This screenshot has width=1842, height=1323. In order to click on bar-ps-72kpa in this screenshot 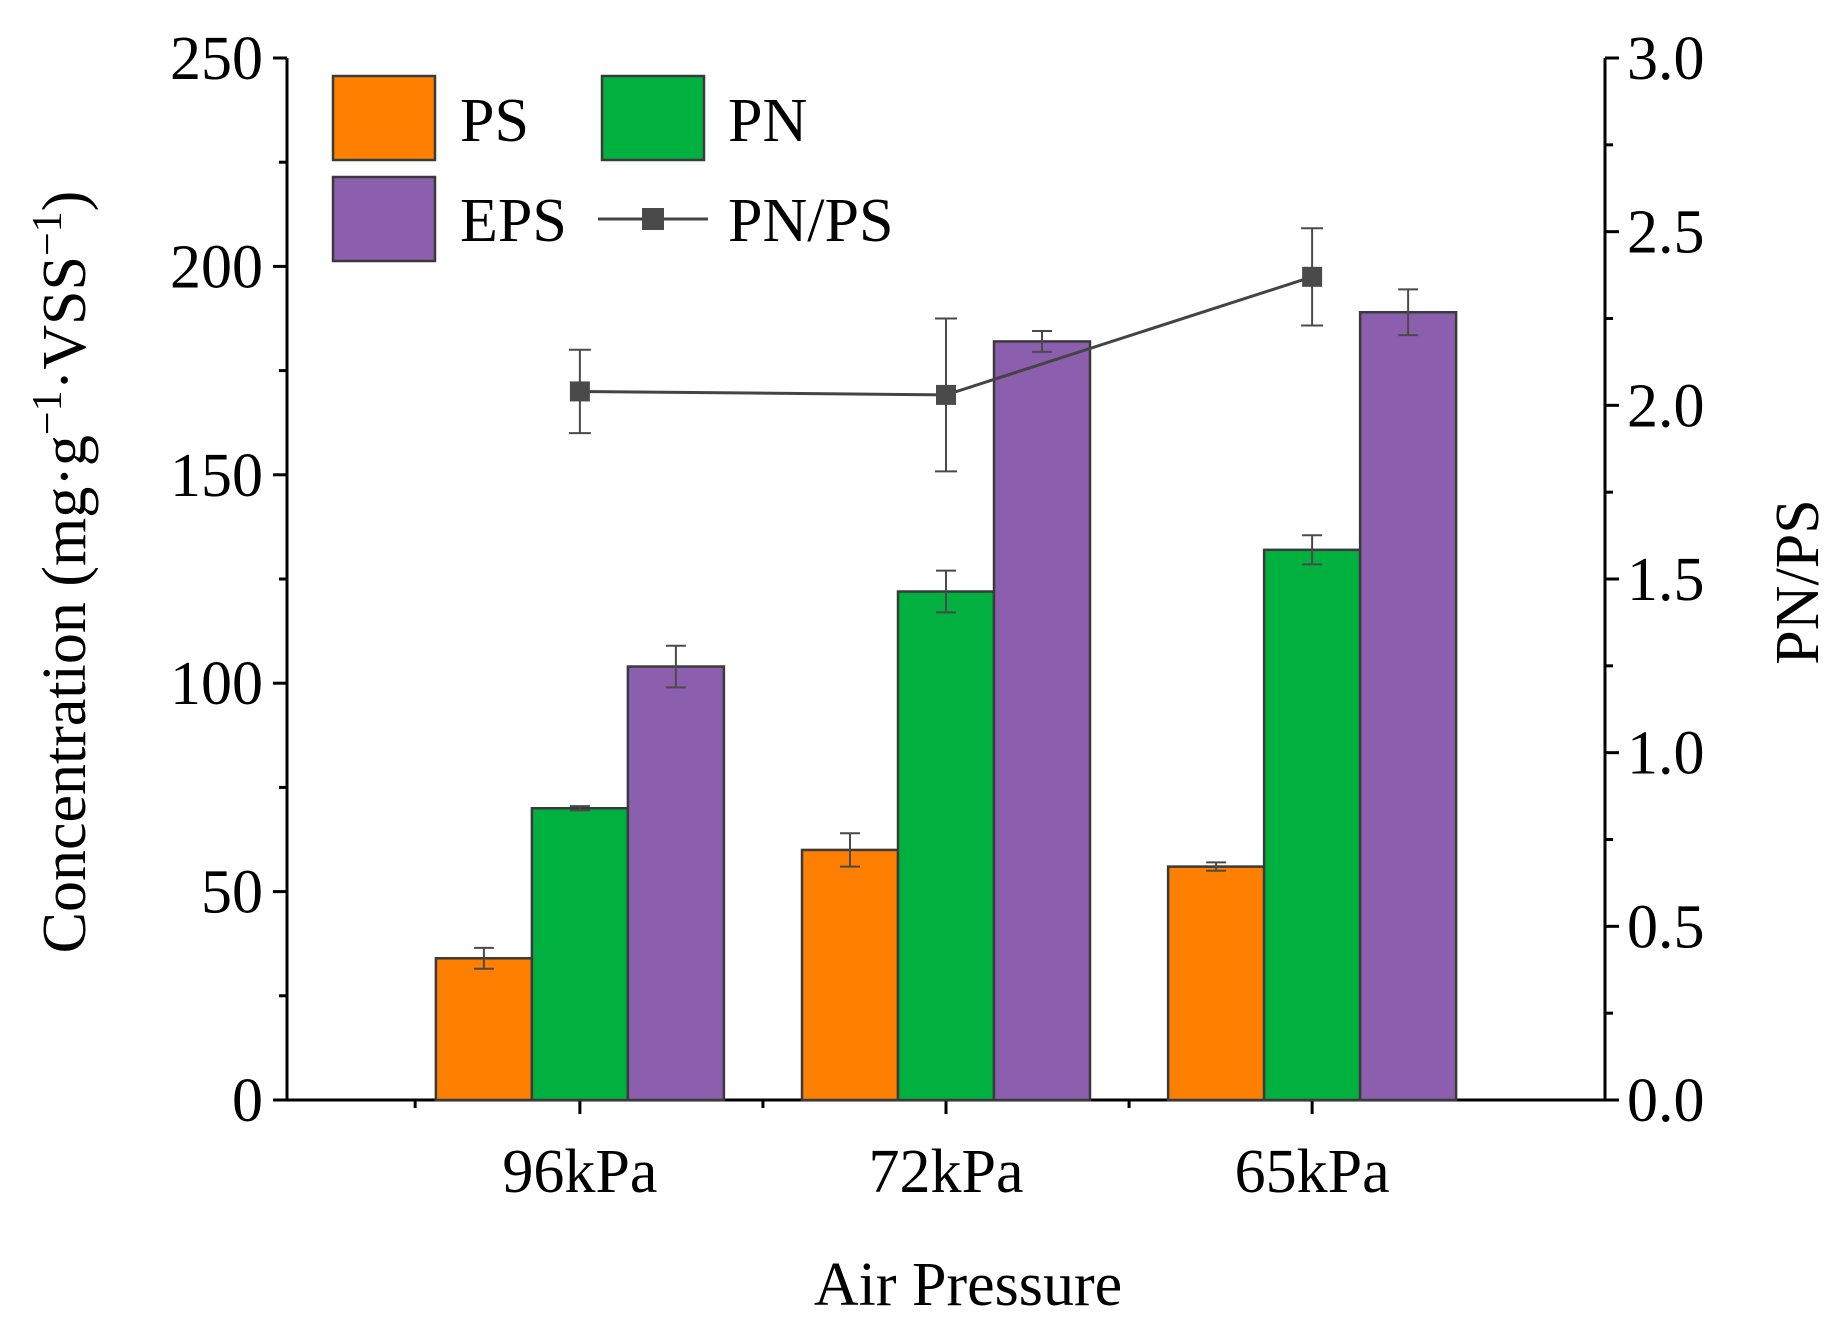, I will do `click(850, 975)`.